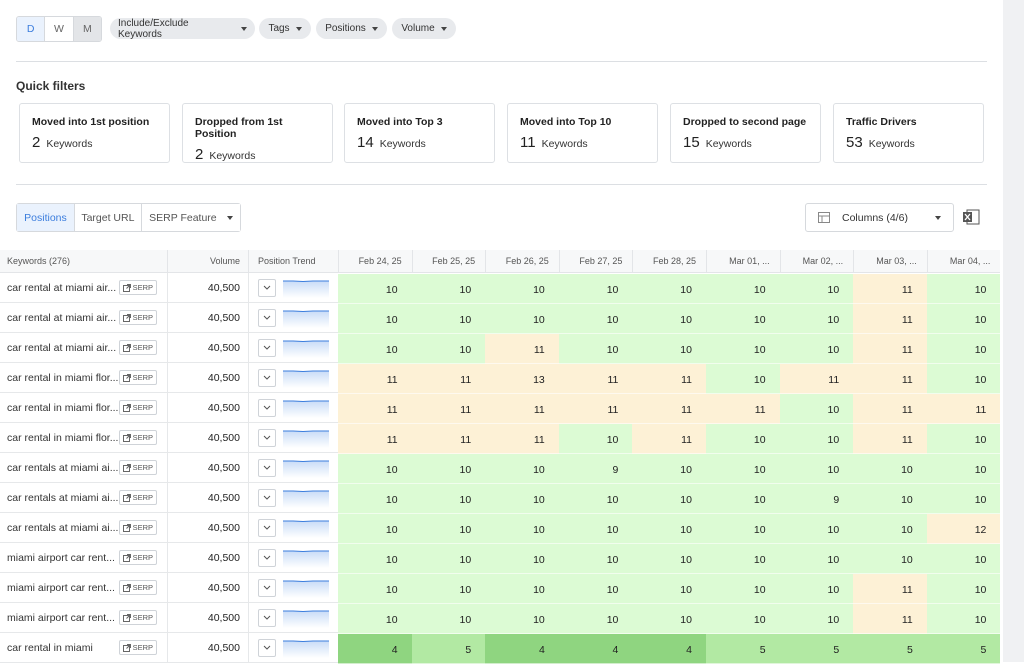 The image size is (1024, 664). Describe the element at coordinates (257, 133) in the screenshot. I see `quick-filter-card: Dropped from 1st Position2Keywords` at that location.